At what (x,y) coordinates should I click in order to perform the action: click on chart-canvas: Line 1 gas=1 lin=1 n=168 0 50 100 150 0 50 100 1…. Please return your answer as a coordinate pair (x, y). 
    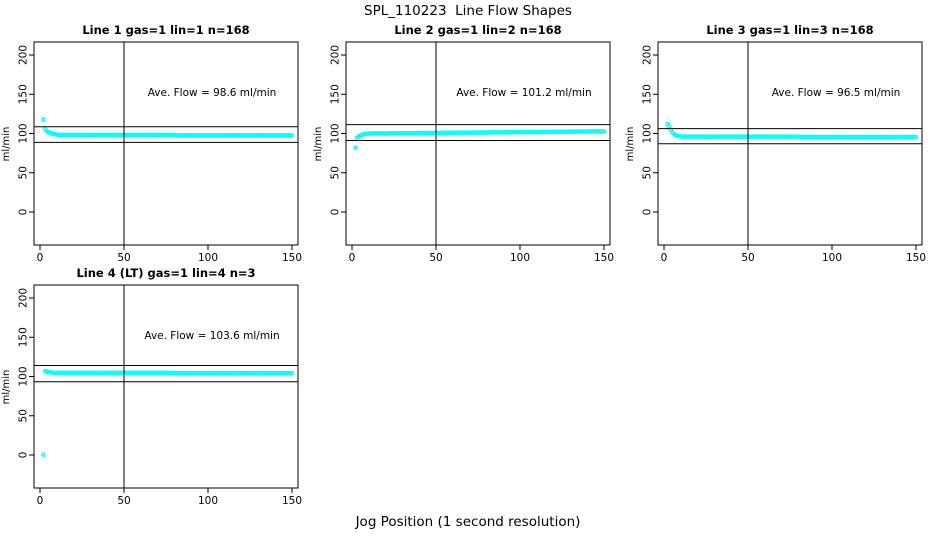
    Looking at the image, I should click on (151, 143).